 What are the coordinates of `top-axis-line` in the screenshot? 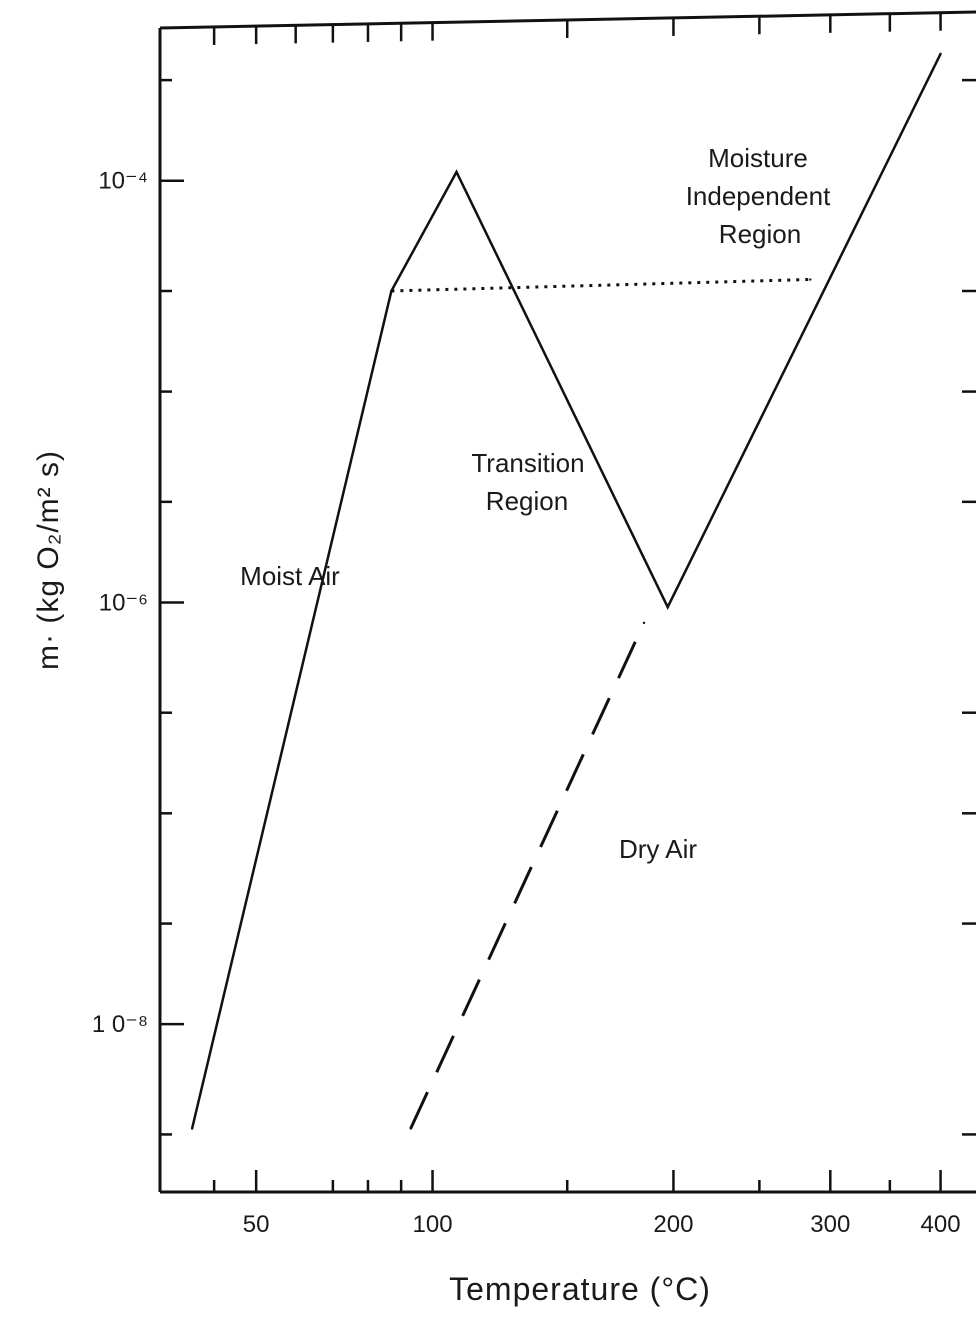 It's located at (567, 20).